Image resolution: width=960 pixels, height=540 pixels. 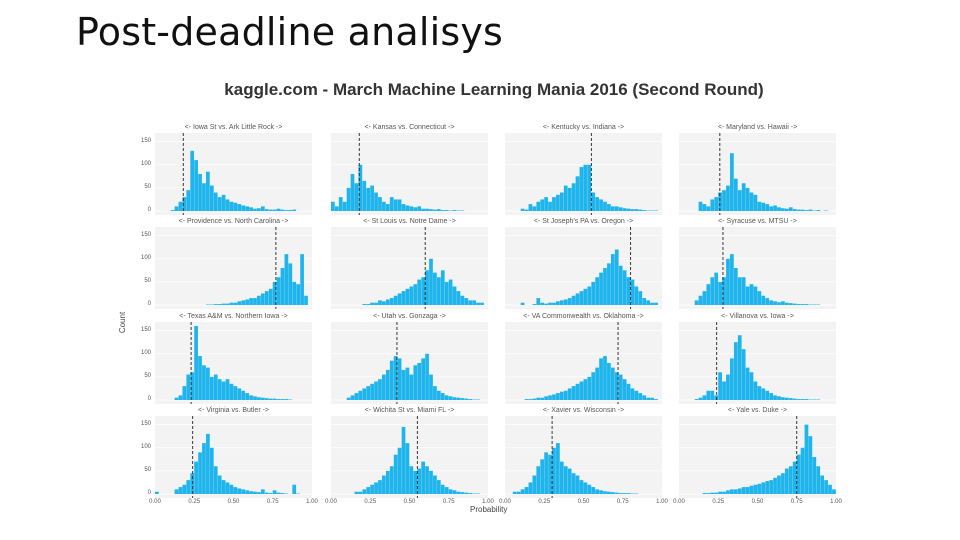 What do you see at coordinates (233, 316) in the screenshot?
I see `facet-label: <- Texas A&M vs. Northern Iowa ->` at bounding box center [233, 316].